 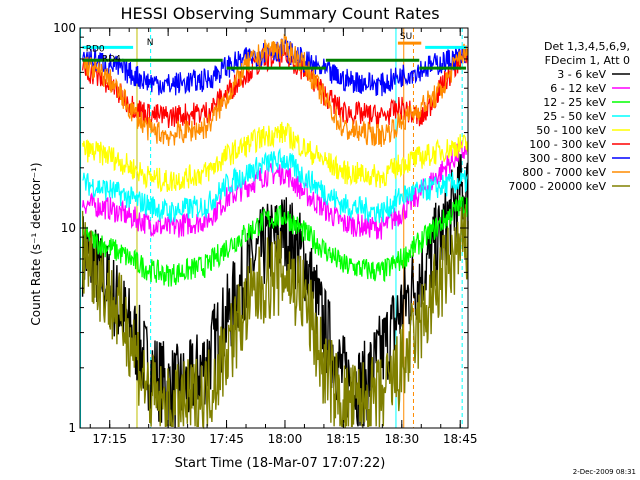 I want to click on legend-label: 3 - 6 keV, so click(x=581, y=74).